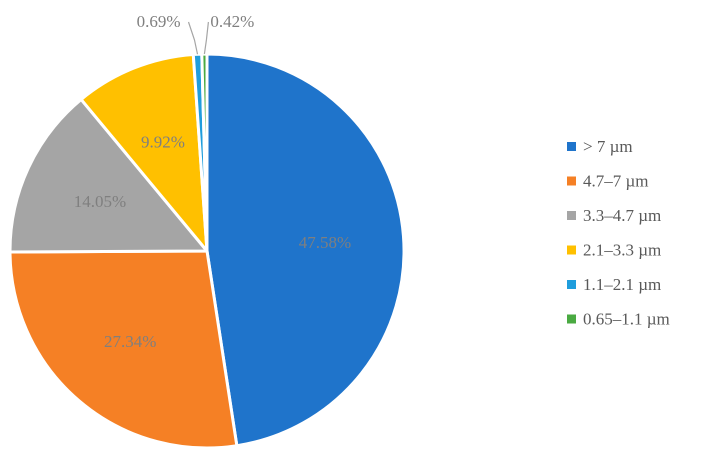 The height and width of the screenshot is (458, 704). What do you see at coordinates (325, 242) in the screenshot?
I see `data-label: 47.58%` at bounding box center [325, 242].